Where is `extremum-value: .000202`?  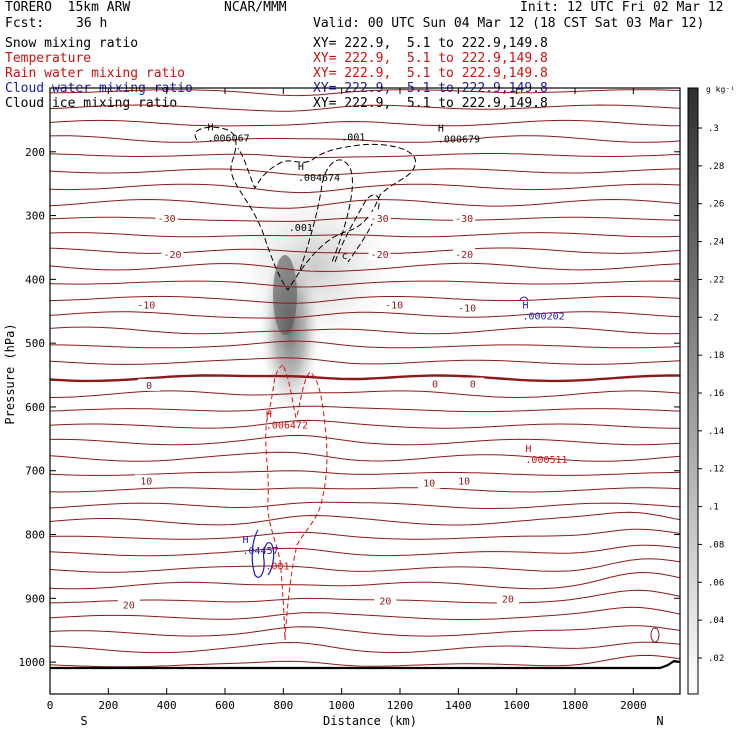 extremum-value: .000202 is located at coordinates (544, 316).